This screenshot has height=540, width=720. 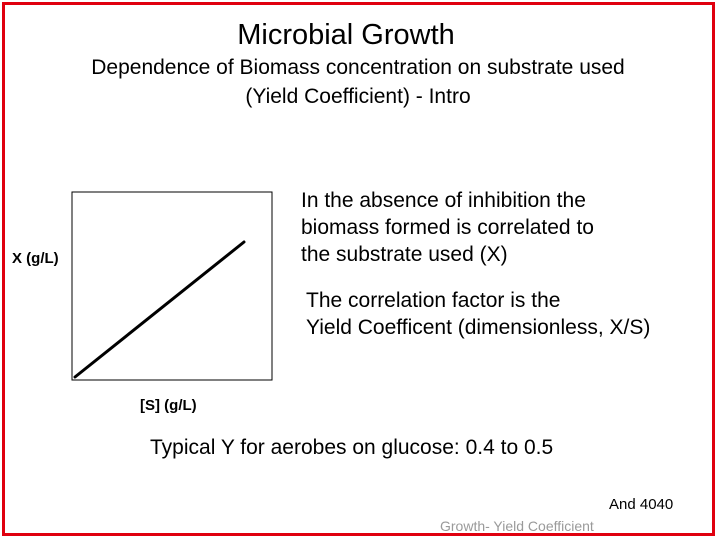 I want to click on inhibition-line-3: the substrate used (X), so click(x=404, y=254).